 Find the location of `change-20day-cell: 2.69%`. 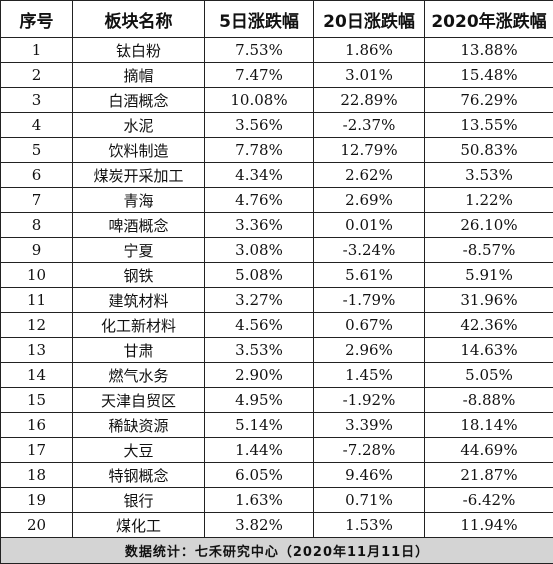

change-20day-cell: 2.69% is located at coordinates (369, 200).